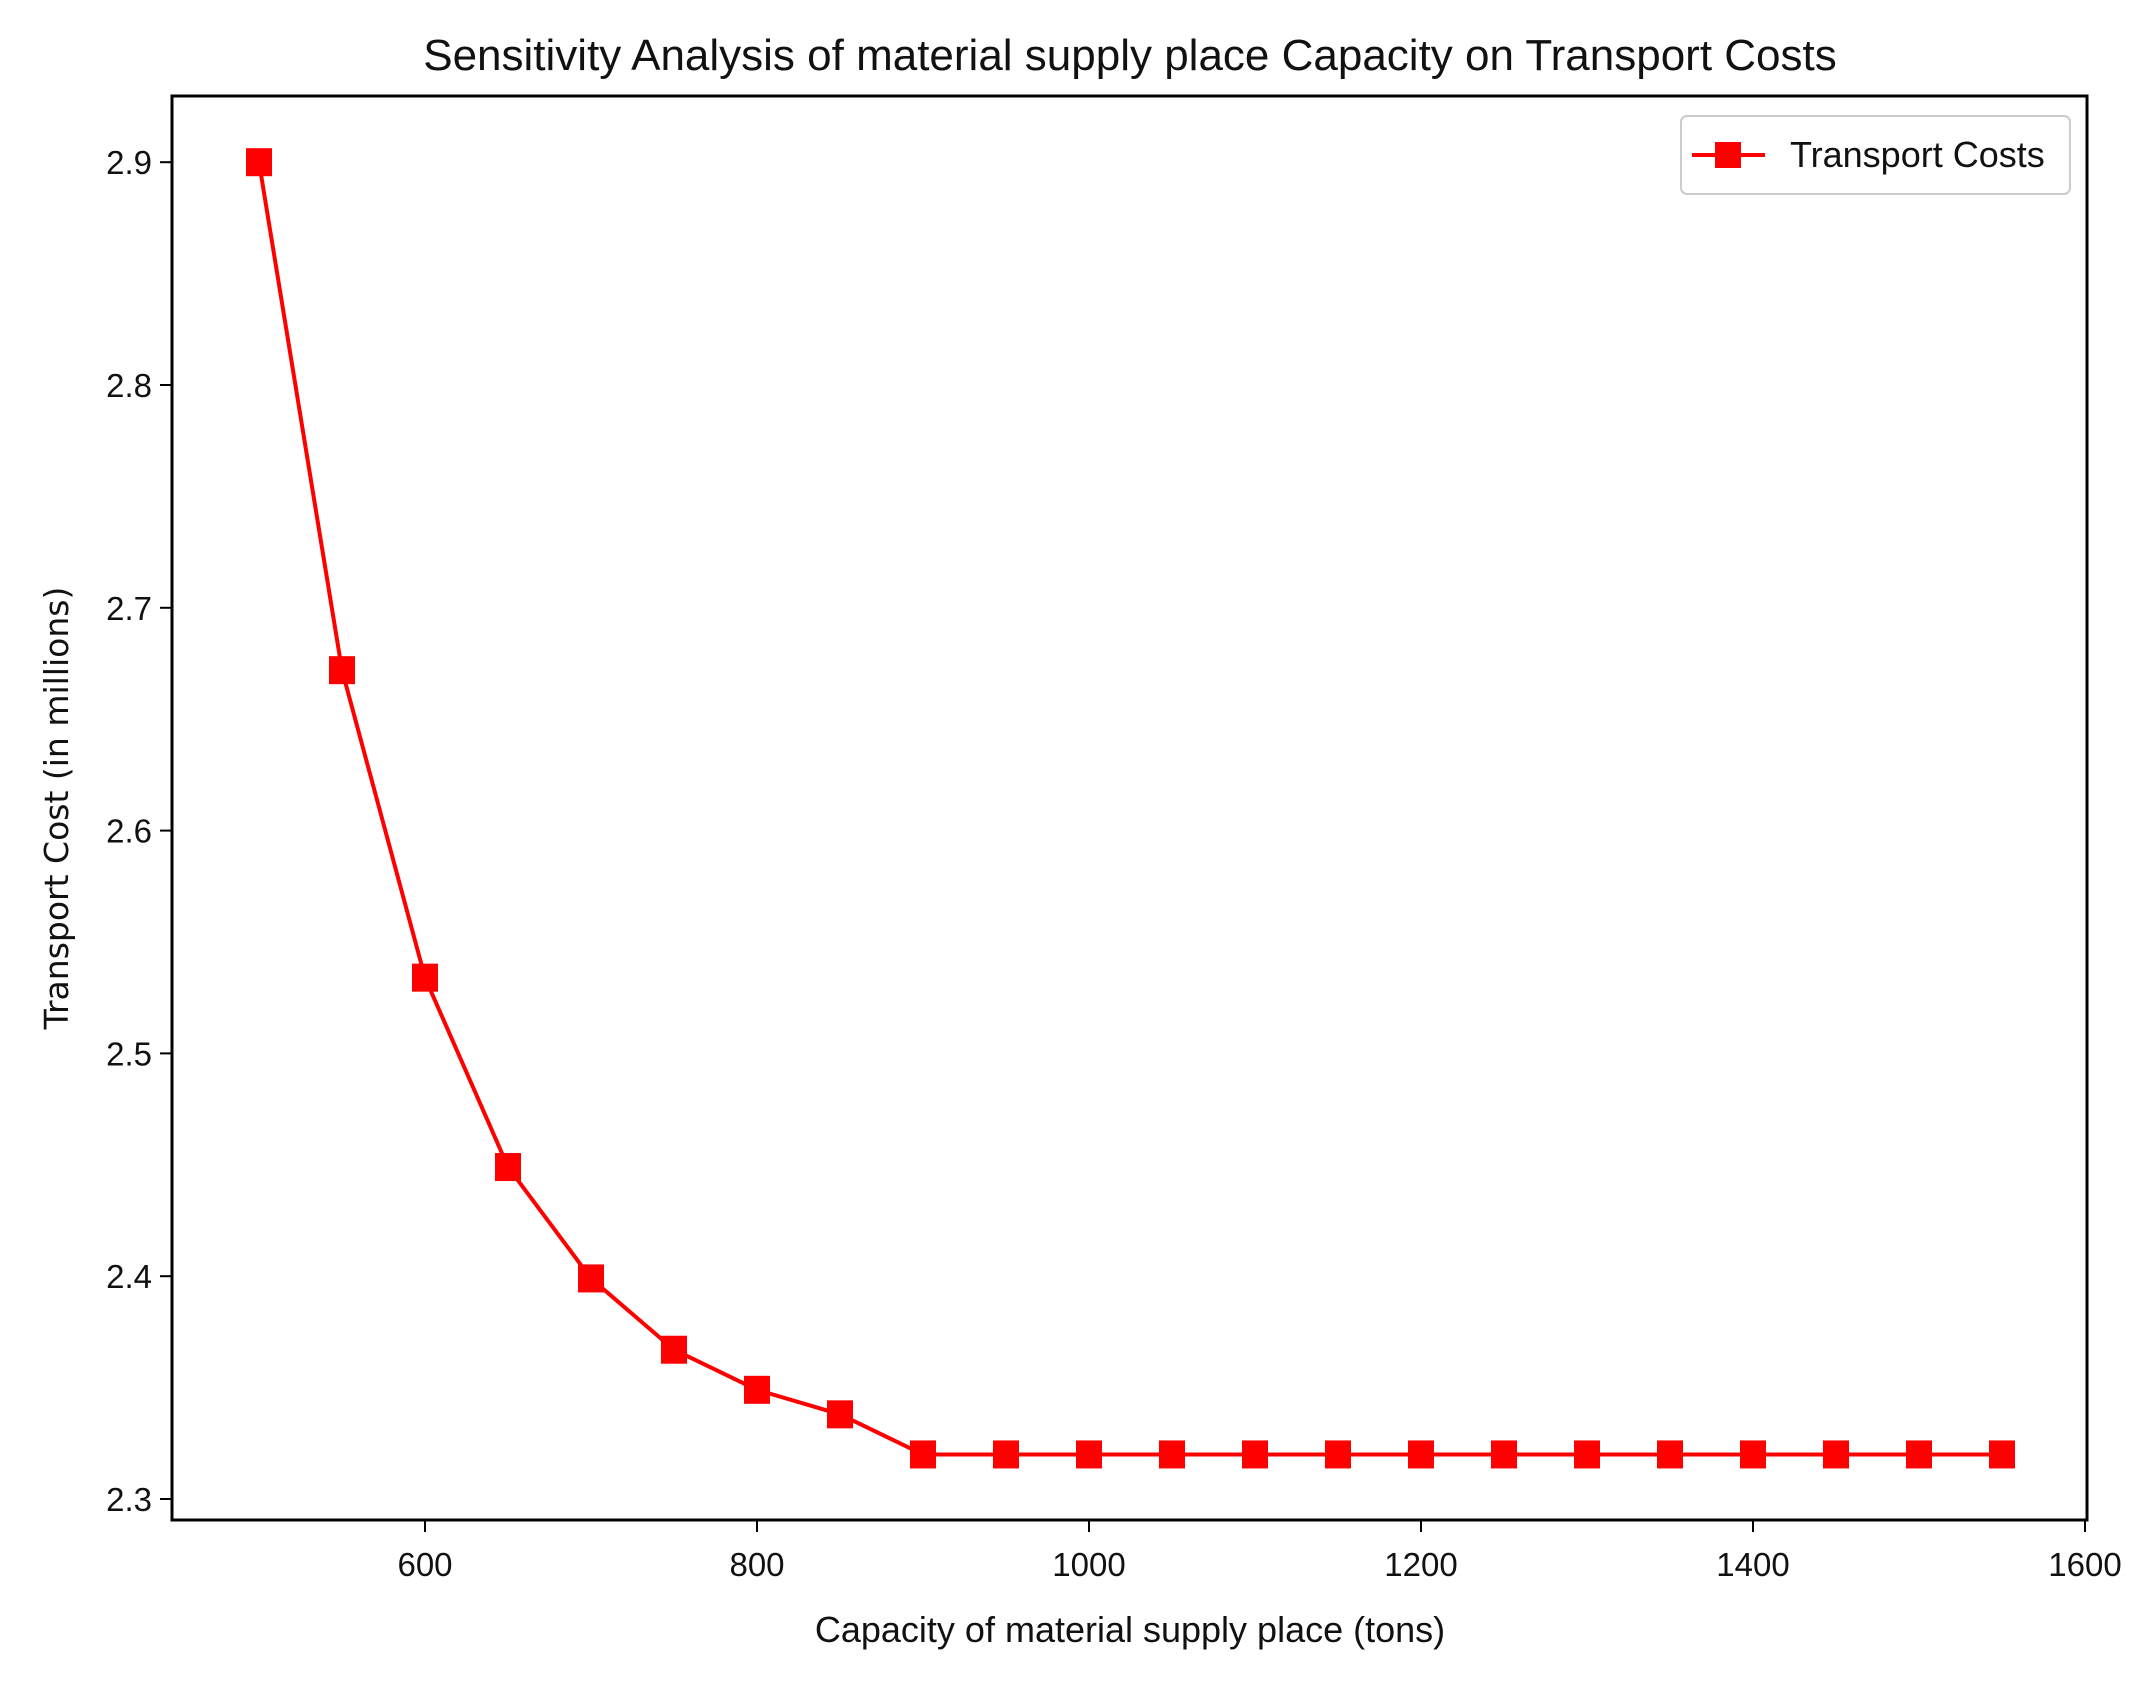 The height and width of the screenshot is (1685, 2147). I want to click on y-tick-label: 2.6, so click(129, 831).